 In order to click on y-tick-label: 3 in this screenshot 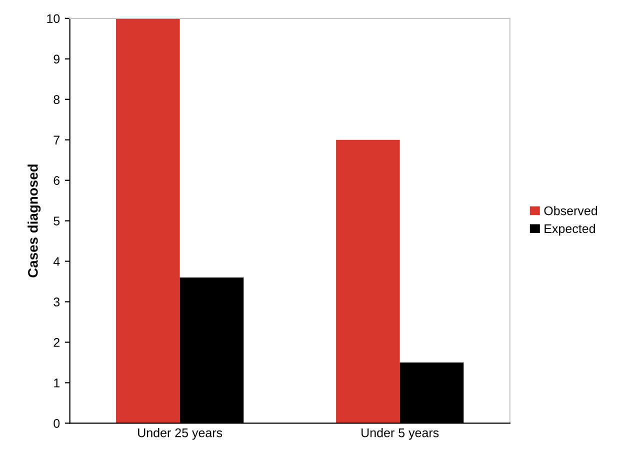, I will do `click(57, 302)`.